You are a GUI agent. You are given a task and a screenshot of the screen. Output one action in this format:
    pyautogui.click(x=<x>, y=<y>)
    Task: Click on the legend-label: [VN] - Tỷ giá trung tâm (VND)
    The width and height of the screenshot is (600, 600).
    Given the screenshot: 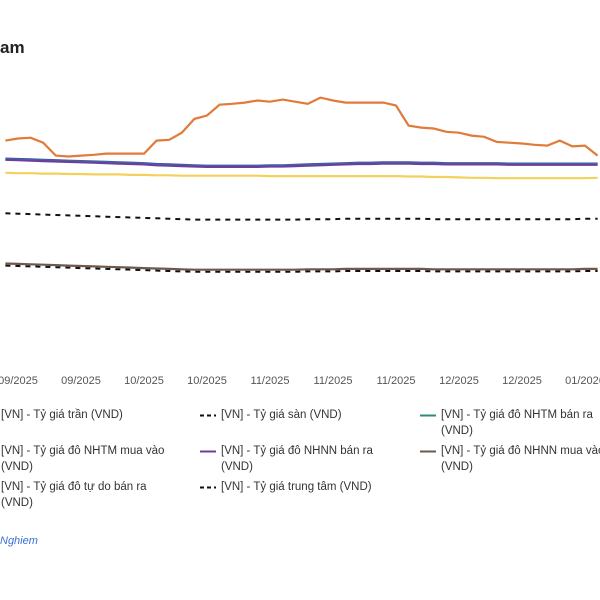 What is the action you would take?
    pyautogui.click(x=296, y=487)
    